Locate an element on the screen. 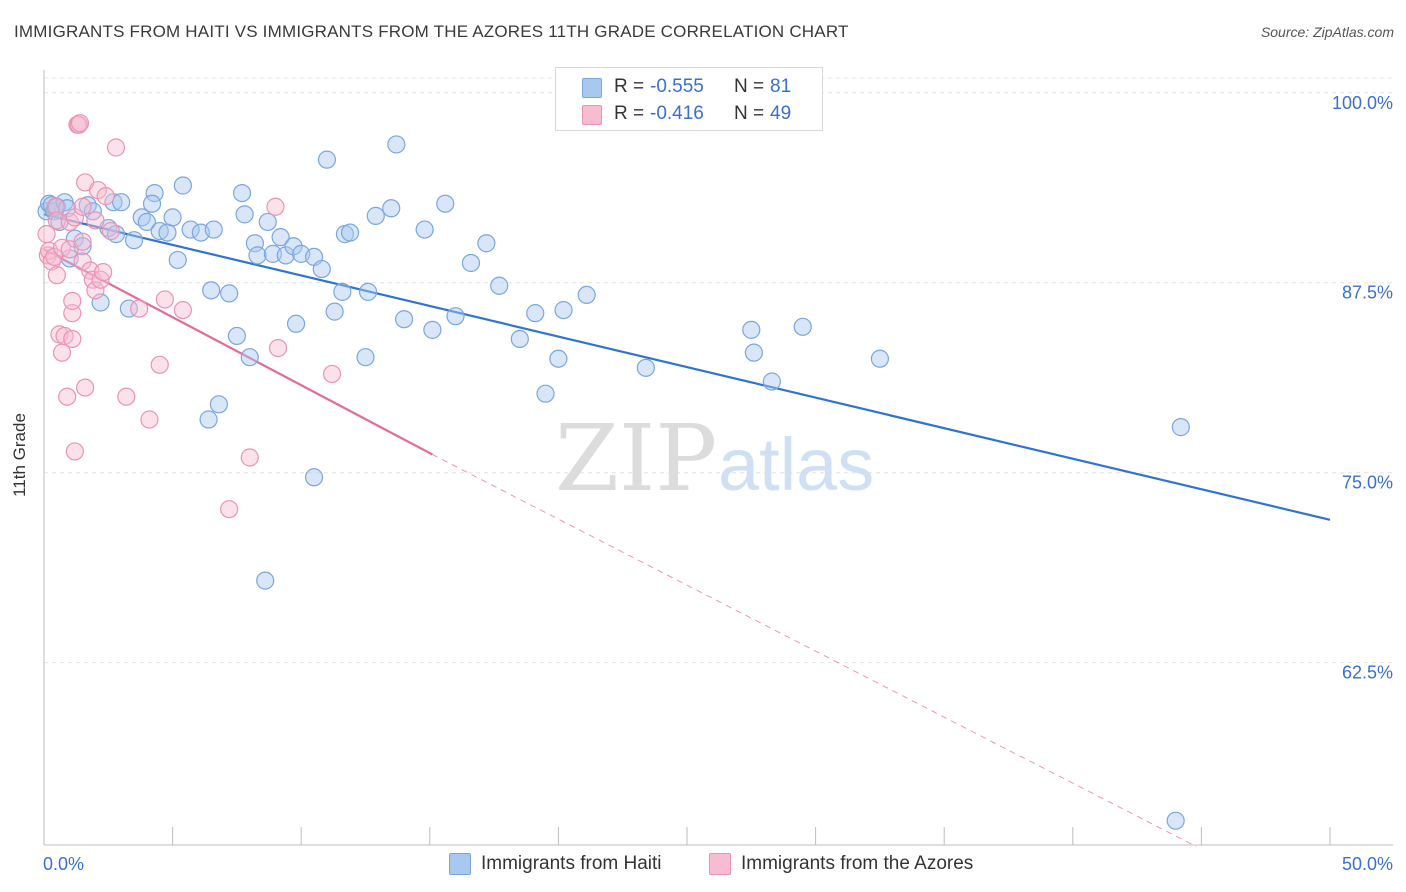 Image resolution: width=1406 pixels, height=892 pixels. legend-n-label: N = is located at coordinates (749, 113).